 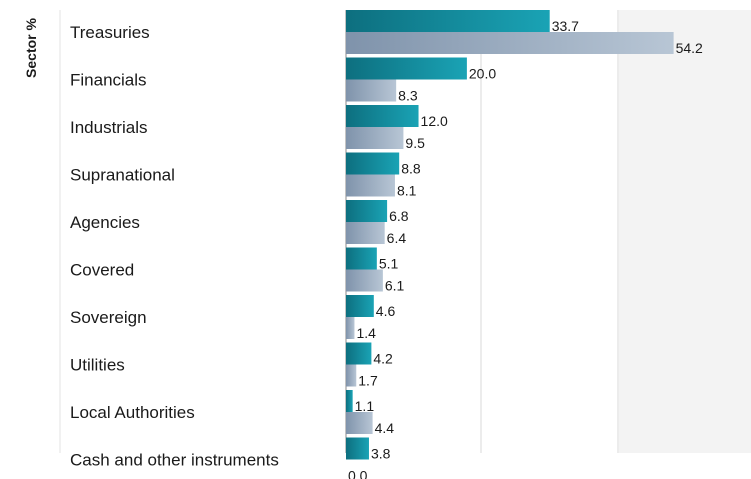 I want to click on category-label: Sovereign, so click(x=108, y=317).